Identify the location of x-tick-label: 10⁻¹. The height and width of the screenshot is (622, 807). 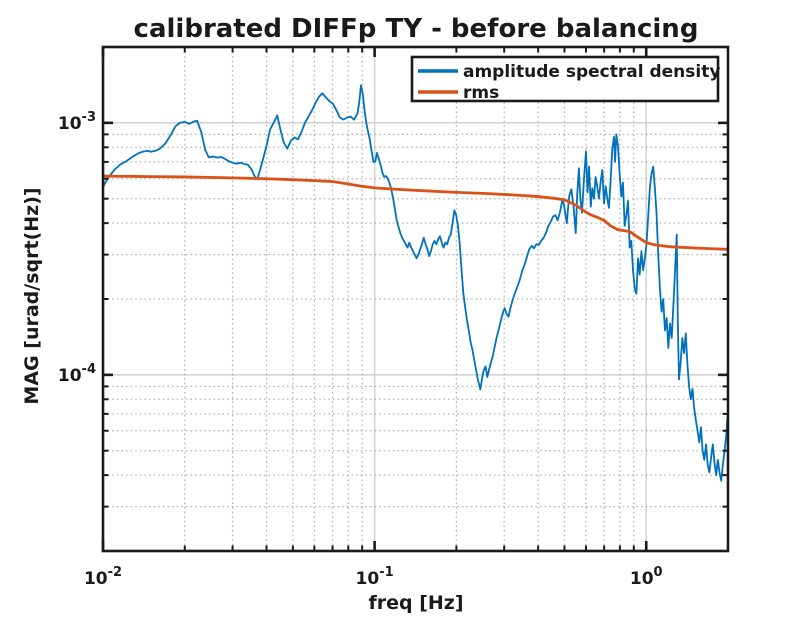
(375, 577).